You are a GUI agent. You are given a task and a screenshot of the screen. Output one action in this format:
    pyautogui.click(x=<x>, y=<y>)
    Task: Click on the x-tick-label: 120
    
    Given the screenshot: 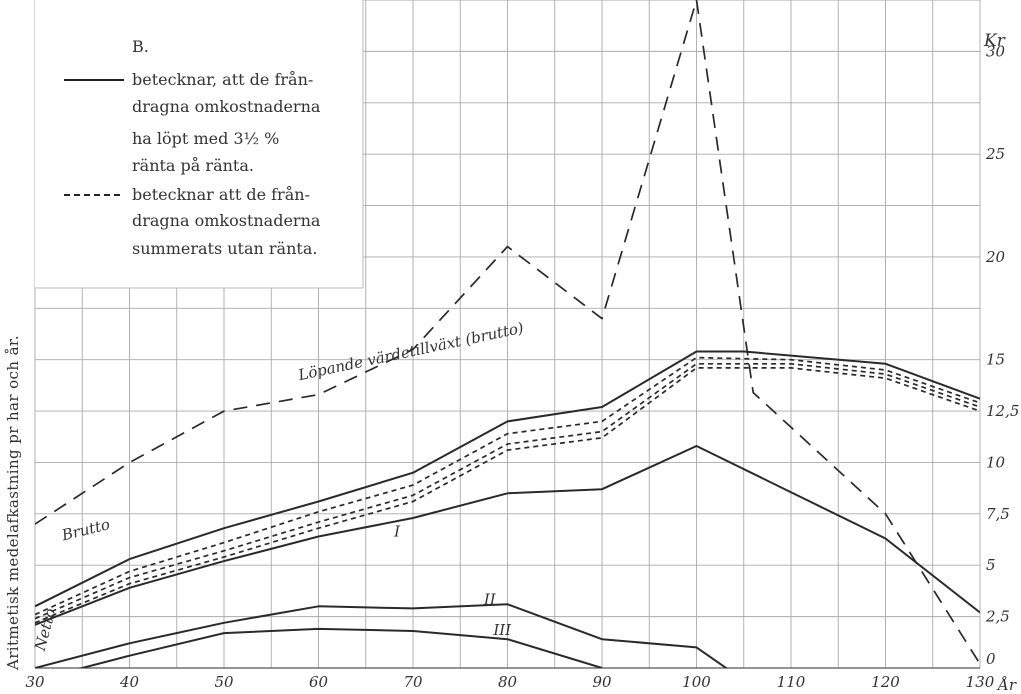 What is the action you would take?
    pyautogui.click(x=885, y=682)
    